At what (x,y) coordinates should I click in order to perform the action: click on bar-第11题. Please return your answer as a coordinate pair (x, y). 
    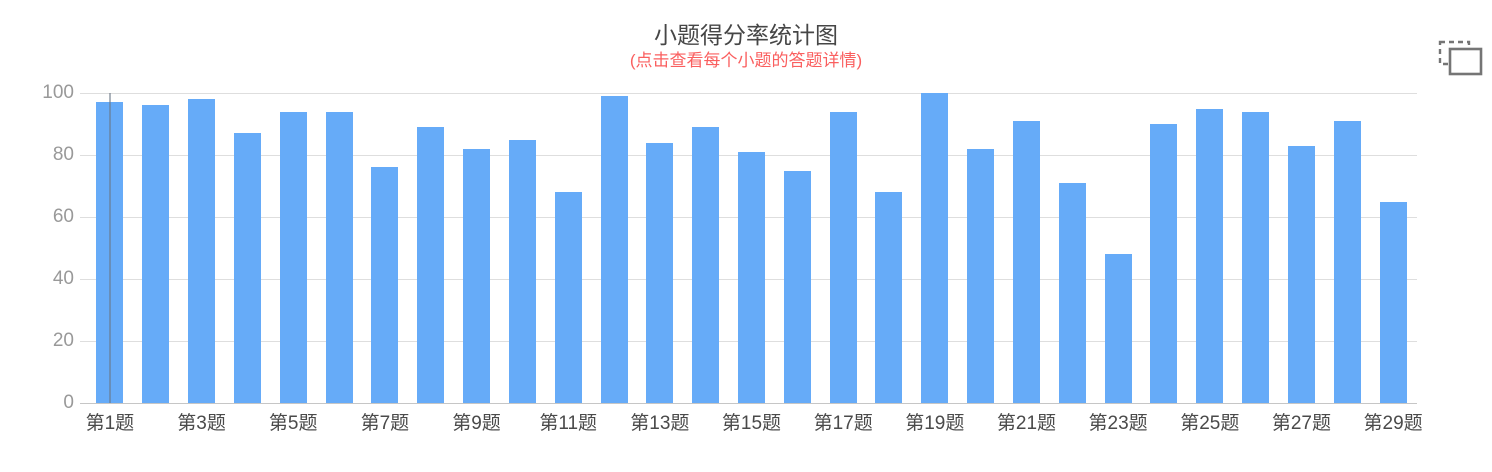
    Looking at the image, I should click on (568, 297).